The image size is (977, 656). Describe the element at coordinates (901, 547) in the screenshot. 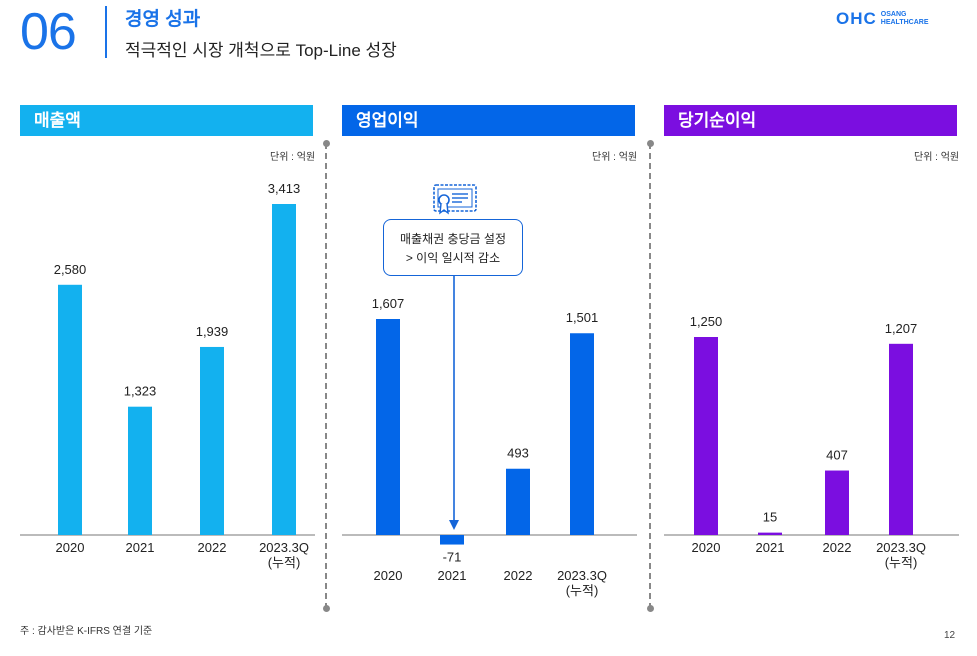

I see `net-income-category-label-2023.3Q: 2023.3Q` at that location.